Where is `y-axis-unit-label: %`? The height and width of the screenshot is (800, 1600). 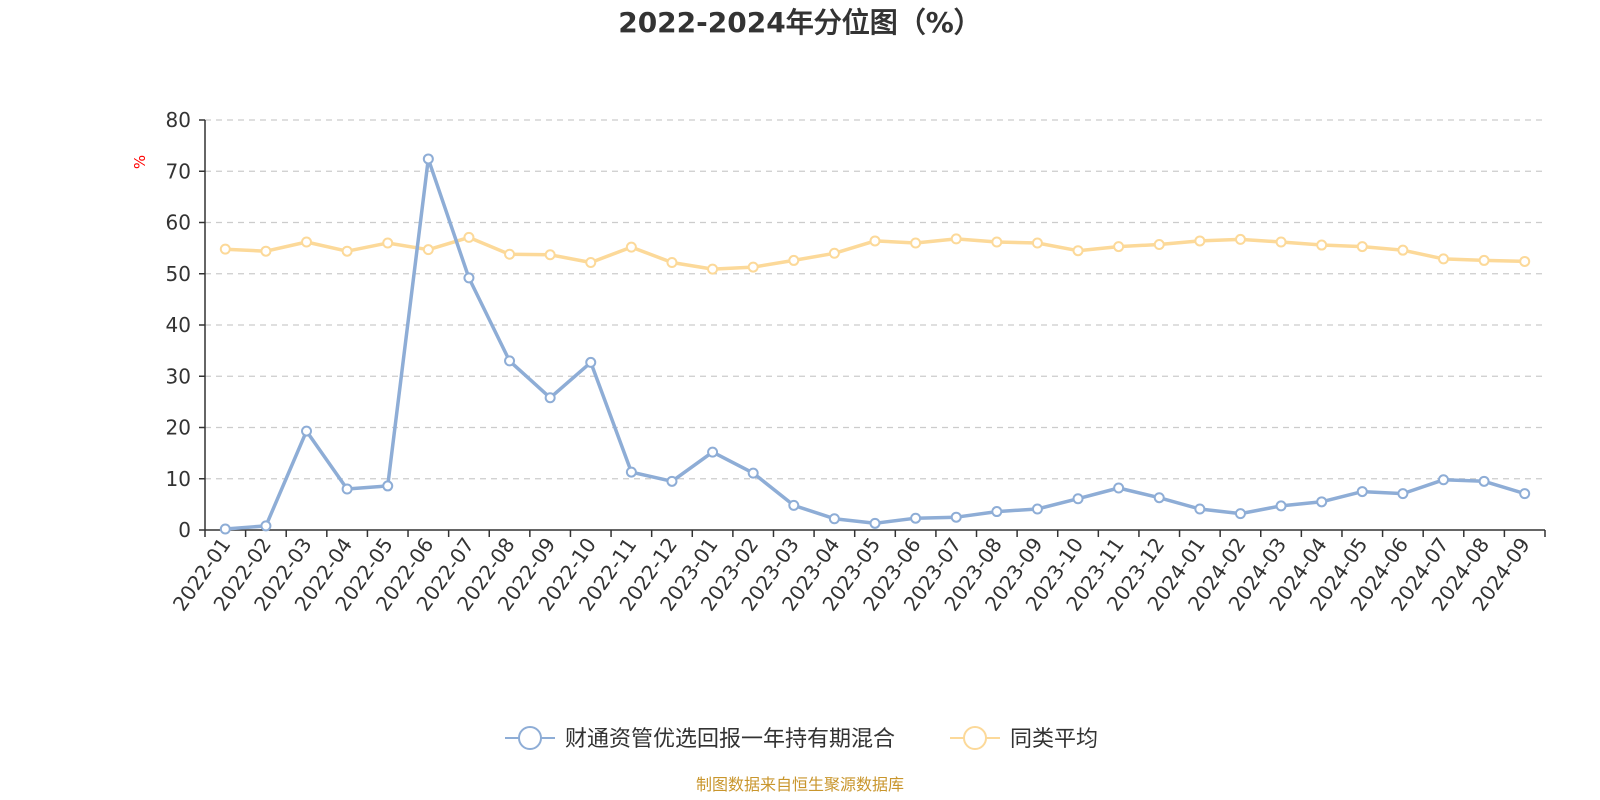 y-axis-unit-label: % is located at coordinates (140, 162).